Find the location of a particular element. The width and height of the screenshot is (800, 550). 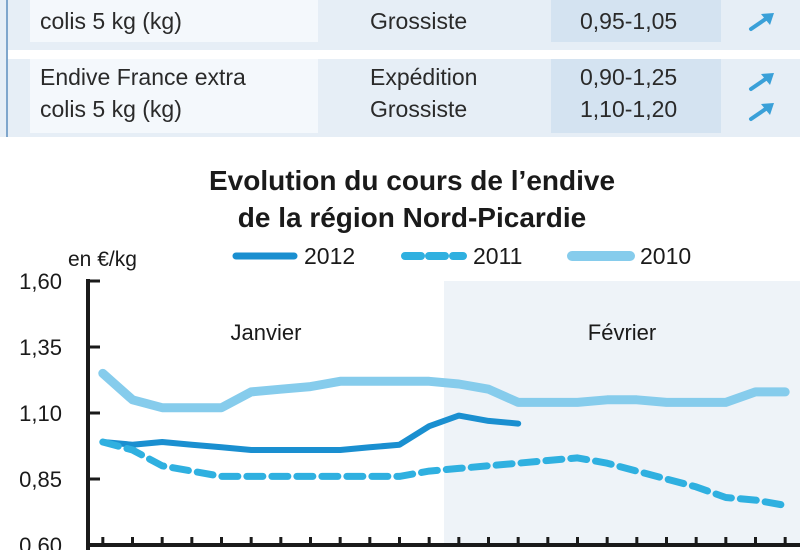

legend-label-2012: 2012 is located at coordinates (329, 256).